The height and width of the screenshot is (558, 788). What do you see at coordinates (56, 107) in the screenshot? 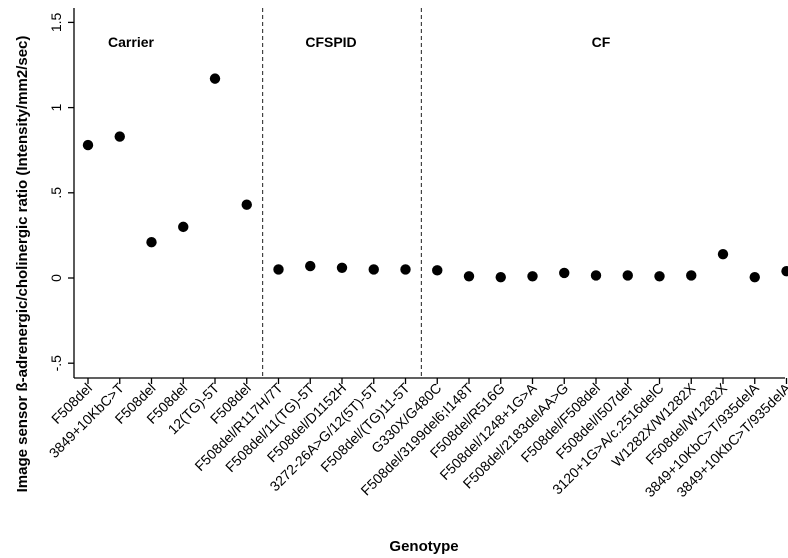
I see `y-tick-label: 1` at bounding box center [56, 107].